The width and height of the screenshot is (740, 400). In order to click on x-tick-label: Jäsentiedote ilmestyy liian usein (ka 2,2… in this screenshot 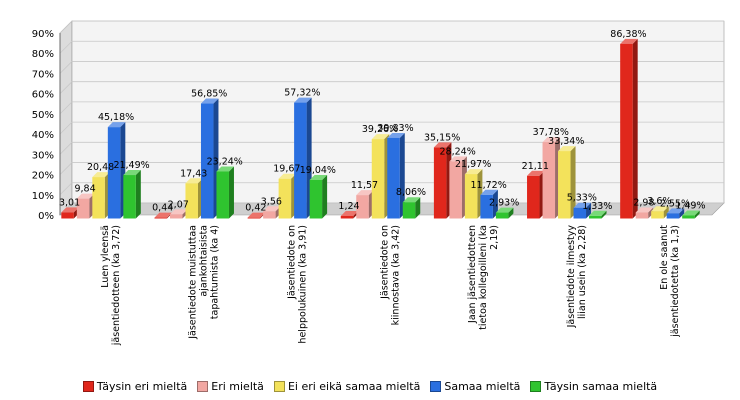, I will do `click(577, 277)`.